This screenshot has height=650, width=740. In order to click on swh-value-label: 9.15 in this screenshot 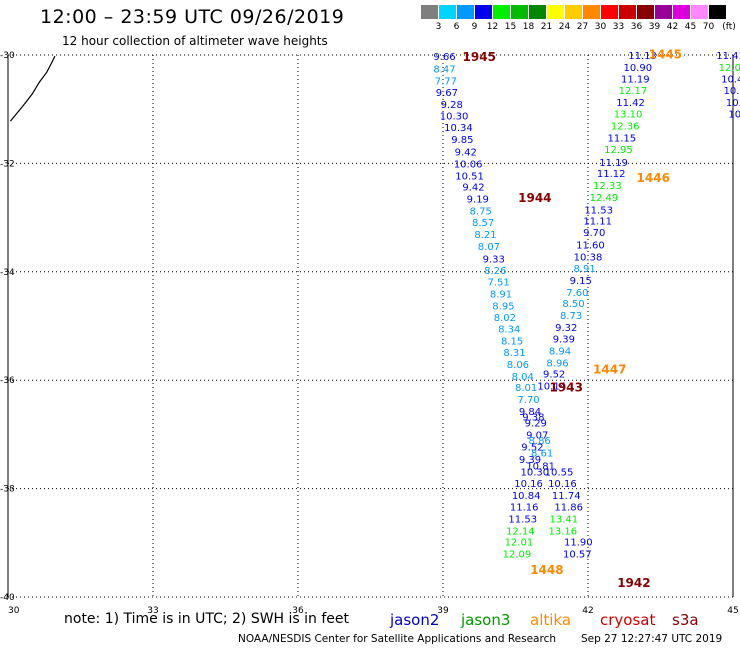, I will do `click(581, 281)`.